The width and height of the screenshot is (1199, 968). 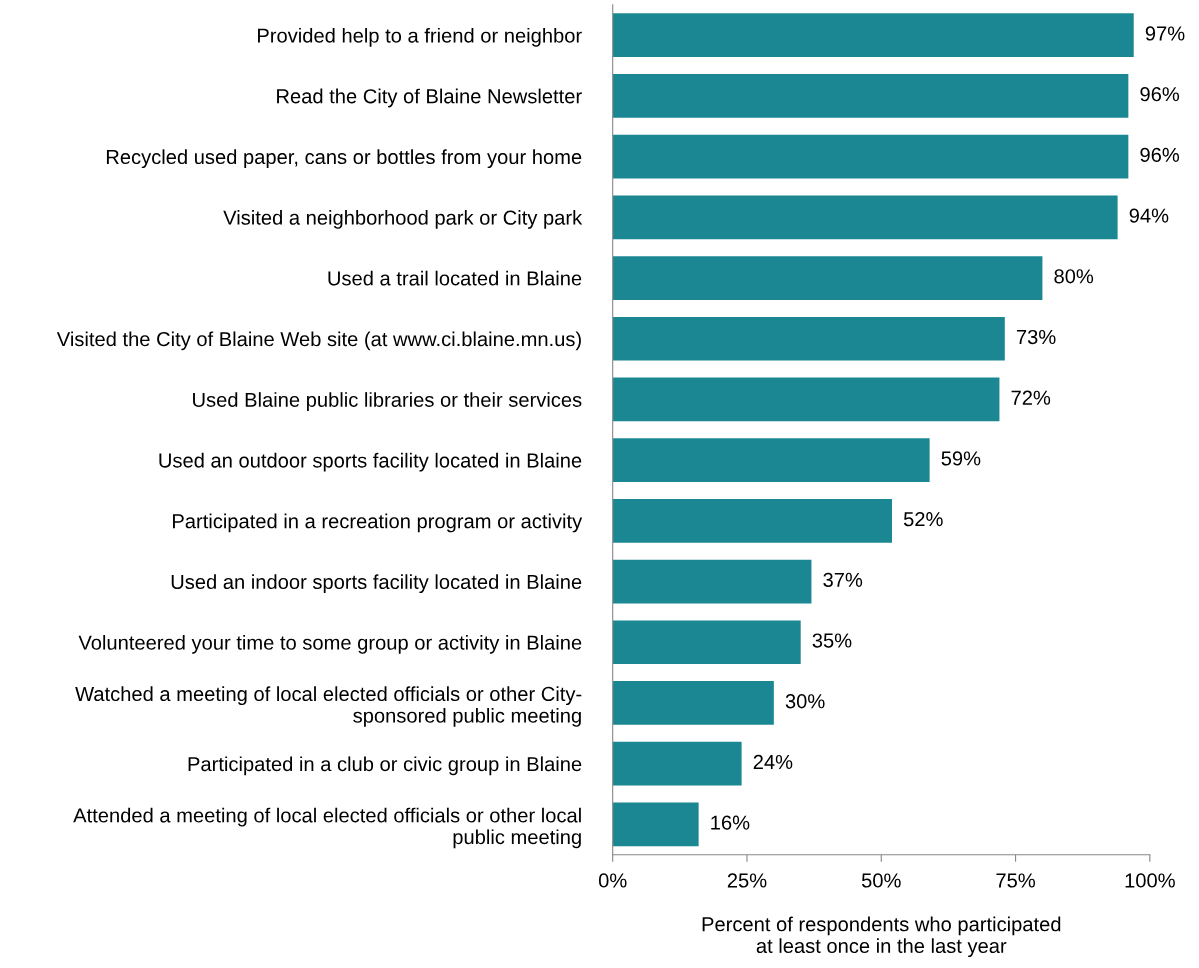 I want to click on y-tick-label: Participated in a club or civic group in Blaine, so click(x=385, y=766).